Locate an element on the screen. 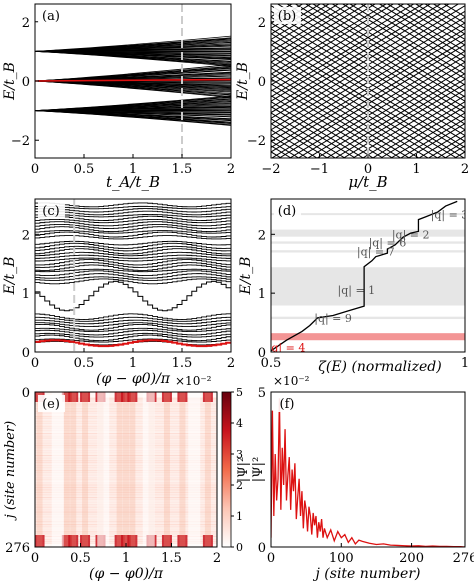  panel-b-ylabel: E/t_B is located at coordinates (243, 81).